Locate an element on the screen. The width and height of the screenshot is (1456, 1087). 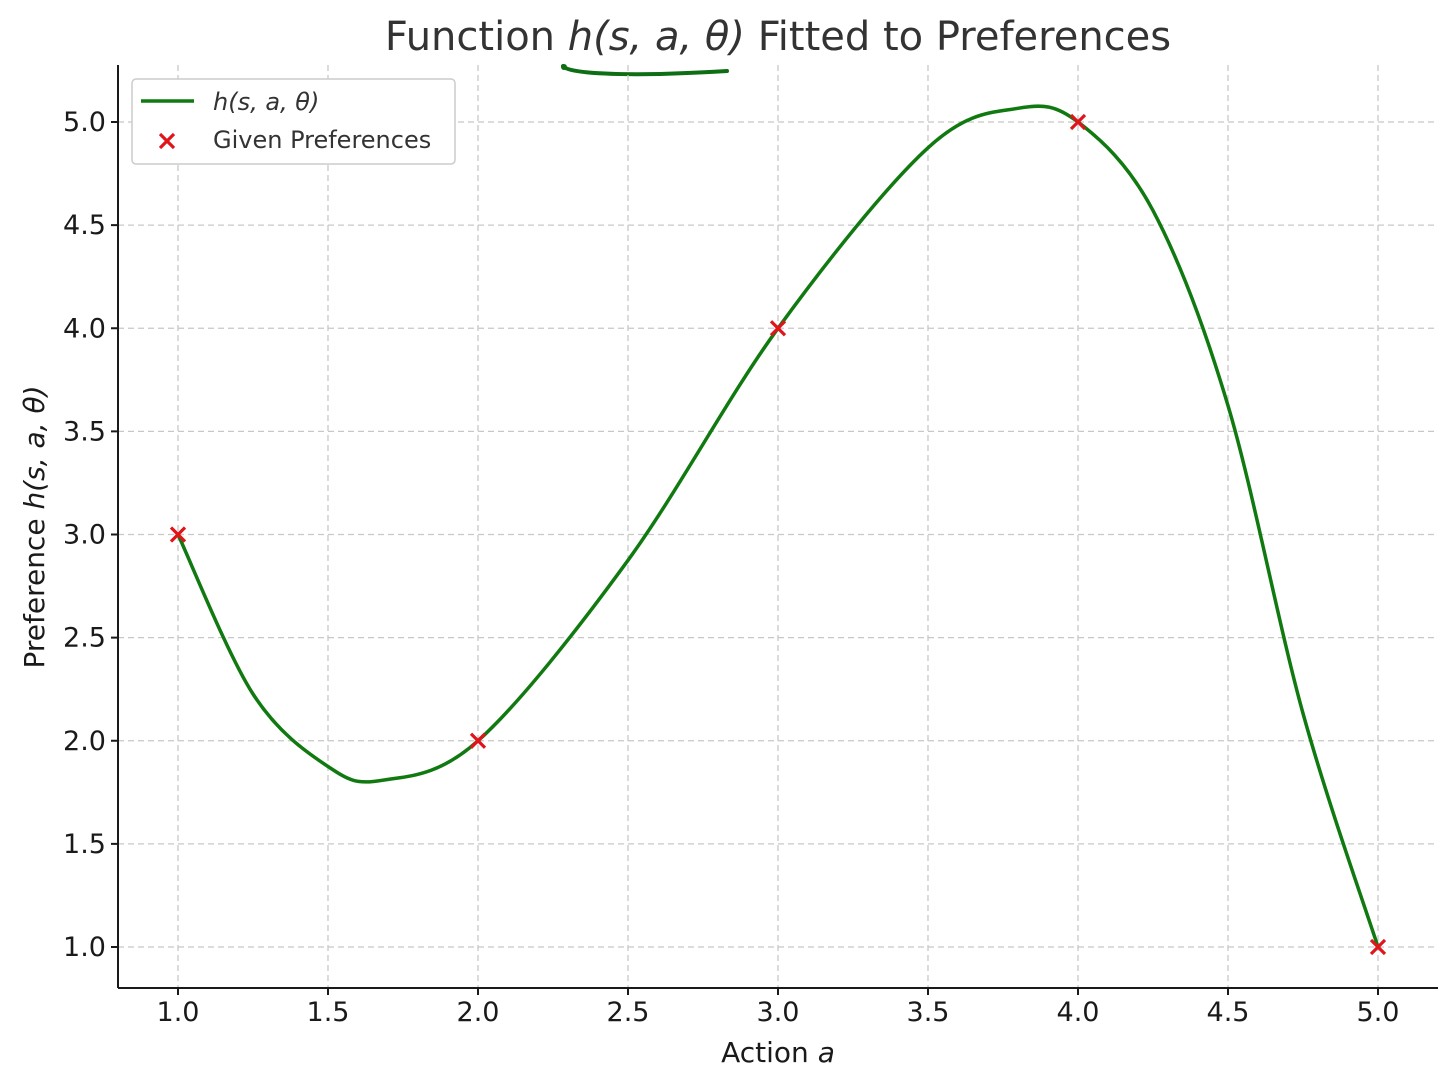
y-tick-label: 4.5 is located at coordinates (84, 225).